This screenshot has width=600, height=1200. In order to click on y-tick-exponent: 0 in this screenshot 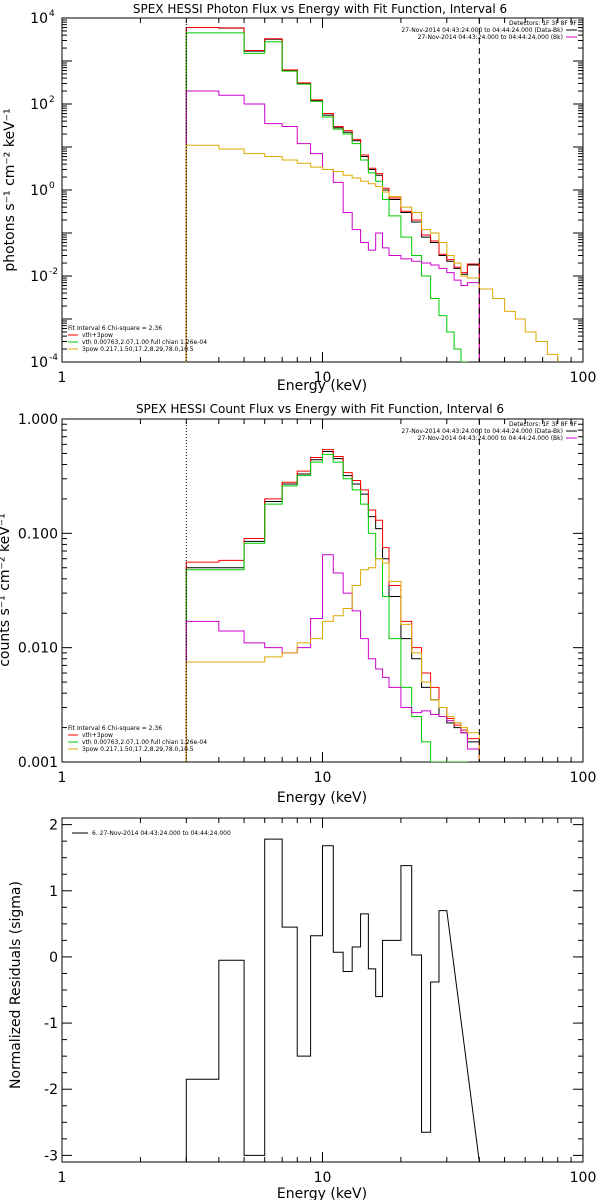, I will do `click(52, 186)`.